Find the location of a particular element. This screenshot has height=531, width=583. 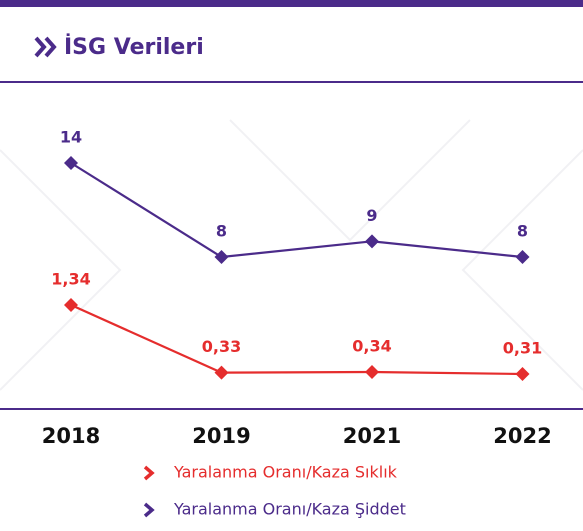

x-tick-label: 2022 is located at coordinates (522, 436).